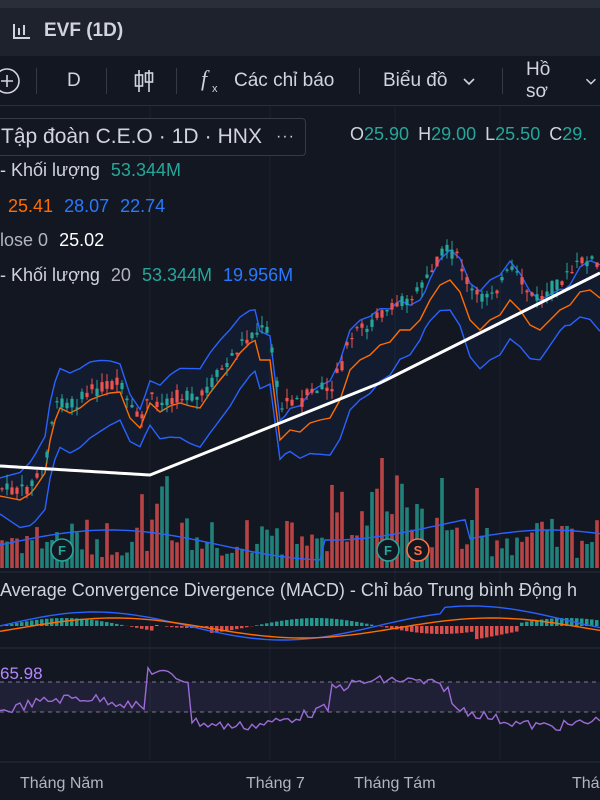 This screenshot has width=600, height=800. I want to click on more-options-icon: ···, so click(285, 136).